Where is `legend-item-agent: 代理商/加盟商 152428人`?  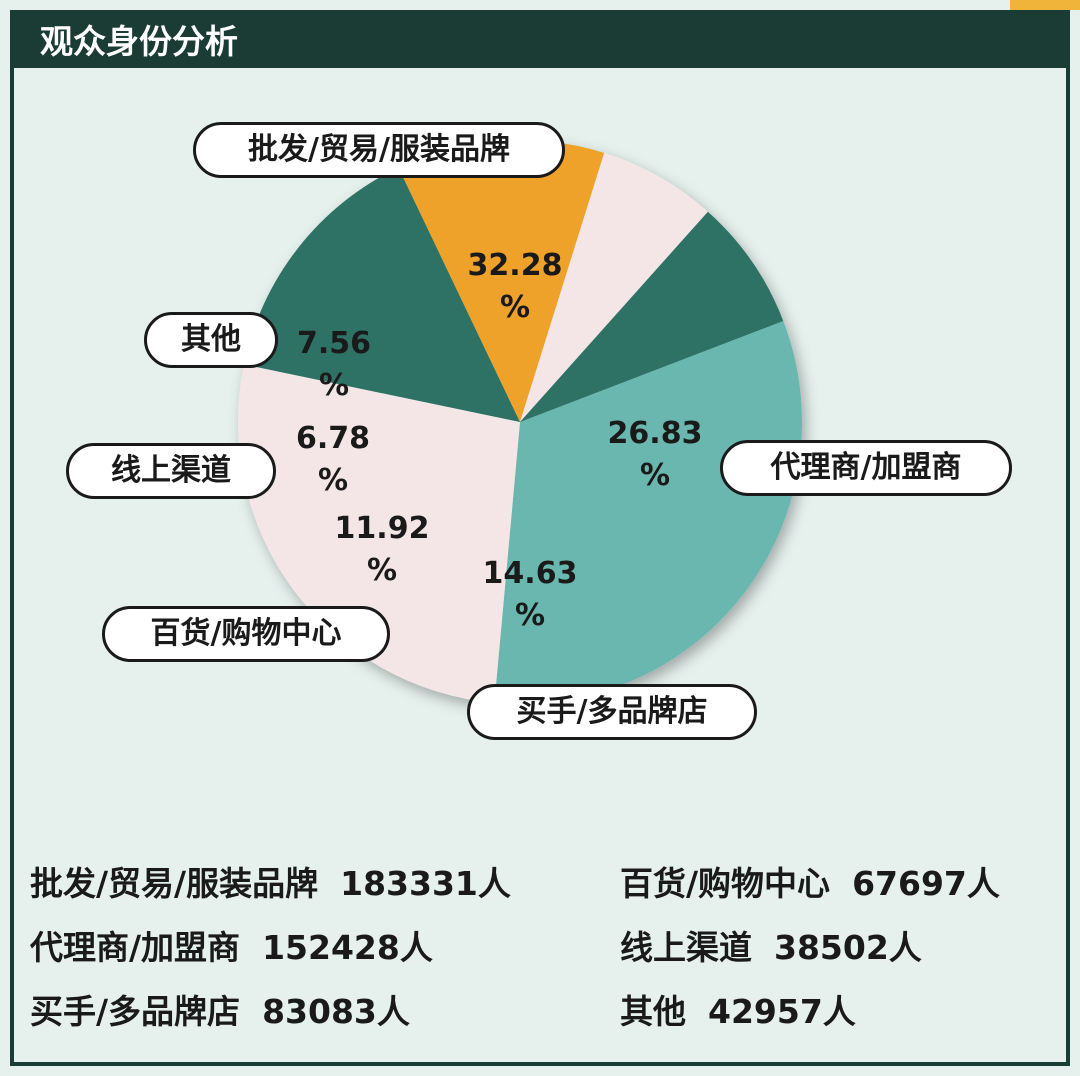
legend-item-agent: 代理商/加盟商 152428人 is located at coordinates (231, 948).